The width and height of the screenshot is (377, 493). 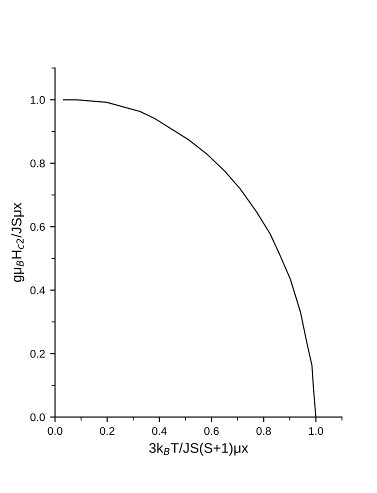 What do you see at coordinates (37, 354) in the screenshot?
I see `y-tick-label: 0.2` at bounding box center [37, 354].